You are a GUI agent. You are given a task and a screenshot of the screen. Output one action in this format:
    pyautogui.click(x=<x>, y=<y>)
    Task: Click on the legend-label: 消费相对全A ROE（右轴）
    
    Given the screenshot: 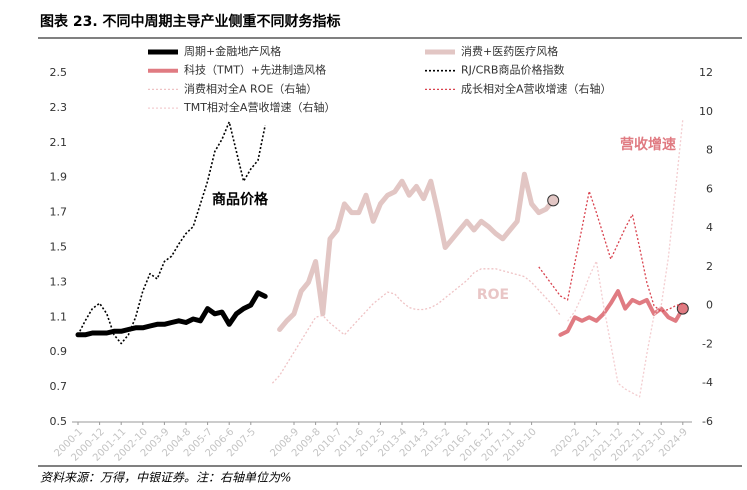 What is the action you would take?
    pyautogui.click(x=250, y=88)
    